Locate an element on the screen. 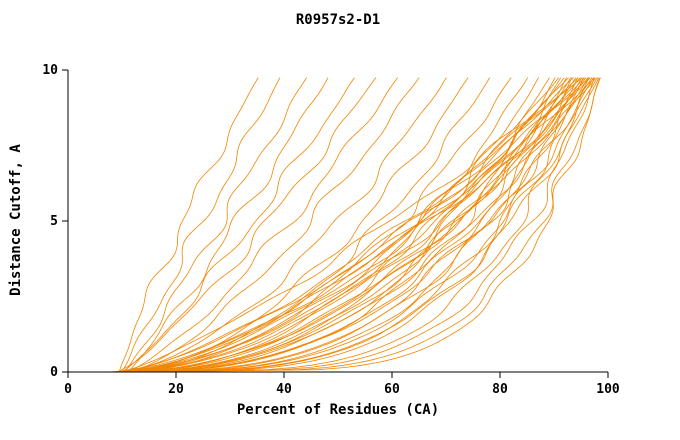  y-tick-label: 0 is located at coordinates (54, 372).